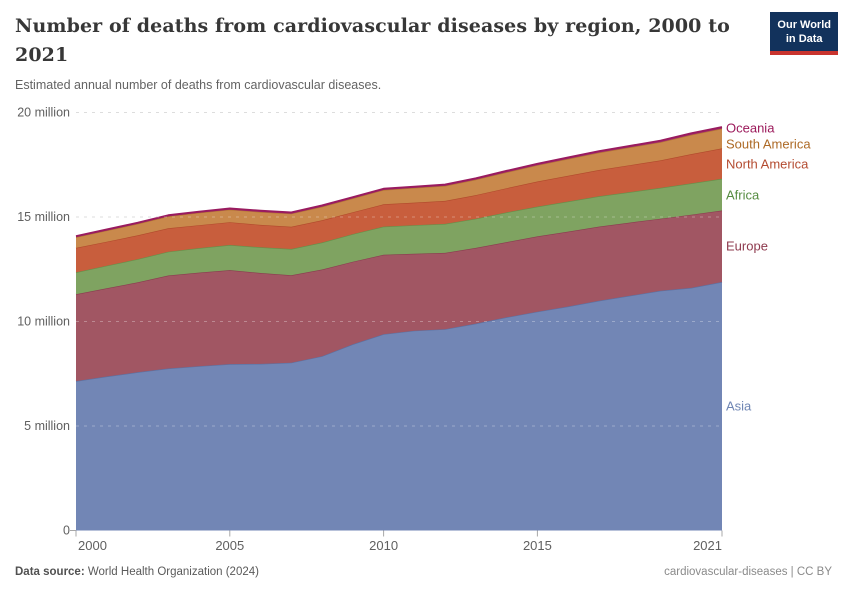 The height and width of the screenshot is (600, 850). What do you see at coordinates (743, 195) in the screenshot?
I see `legend-label-africa: Africa` at bounding box center [743, 195].